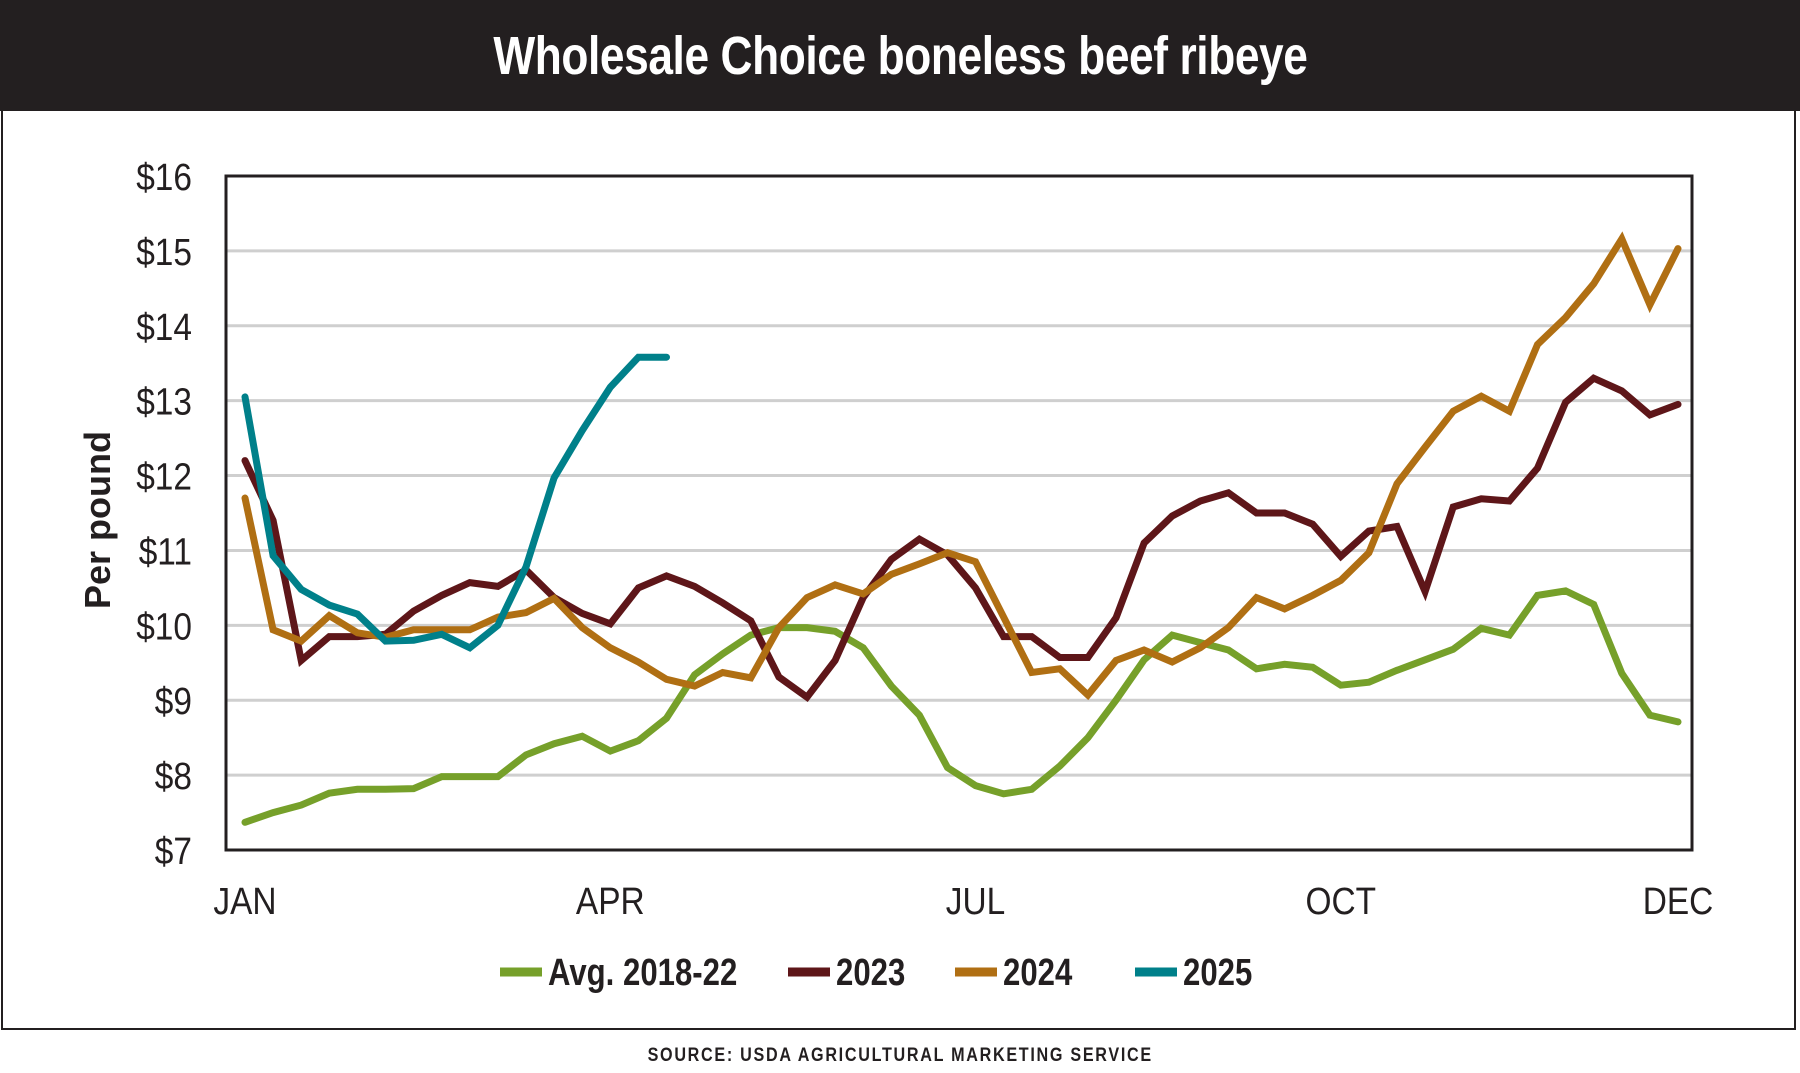 The image size is (1800, 1073). Describe the element at coordinates (1217, 973) in the screenshot. I see `legend-label: 2025` at that location.